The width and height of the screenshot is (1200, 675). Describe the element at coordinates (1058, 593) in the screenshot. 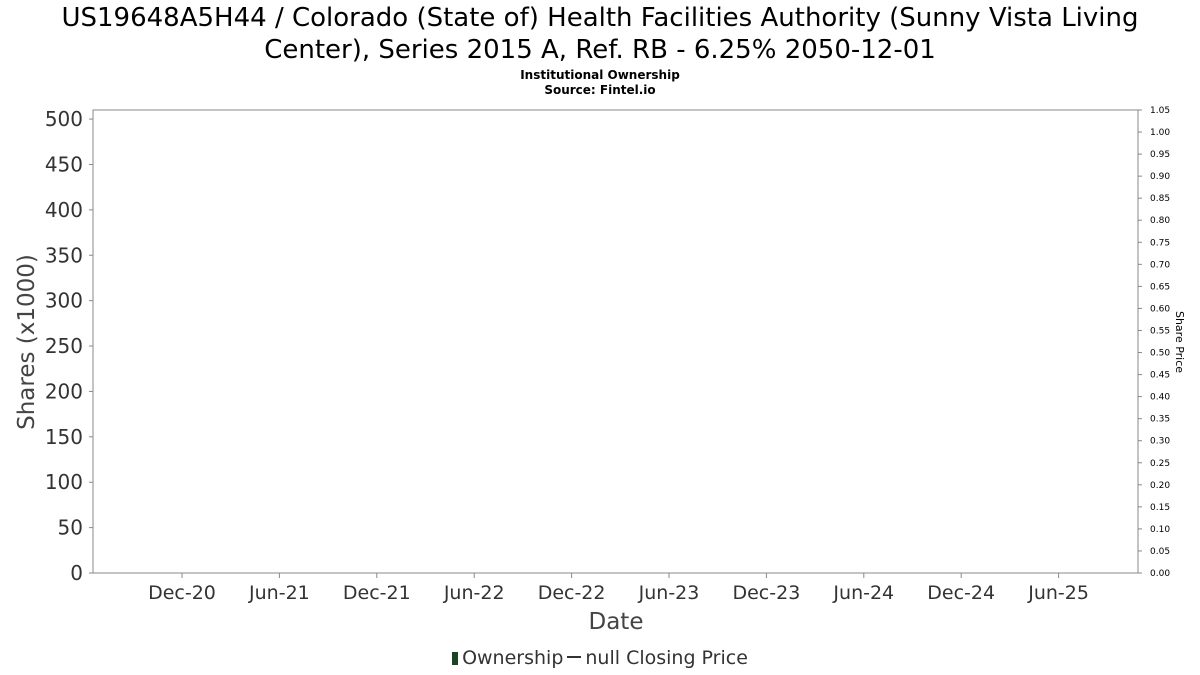

I see `x-tick-label: Jun-25` at that location.